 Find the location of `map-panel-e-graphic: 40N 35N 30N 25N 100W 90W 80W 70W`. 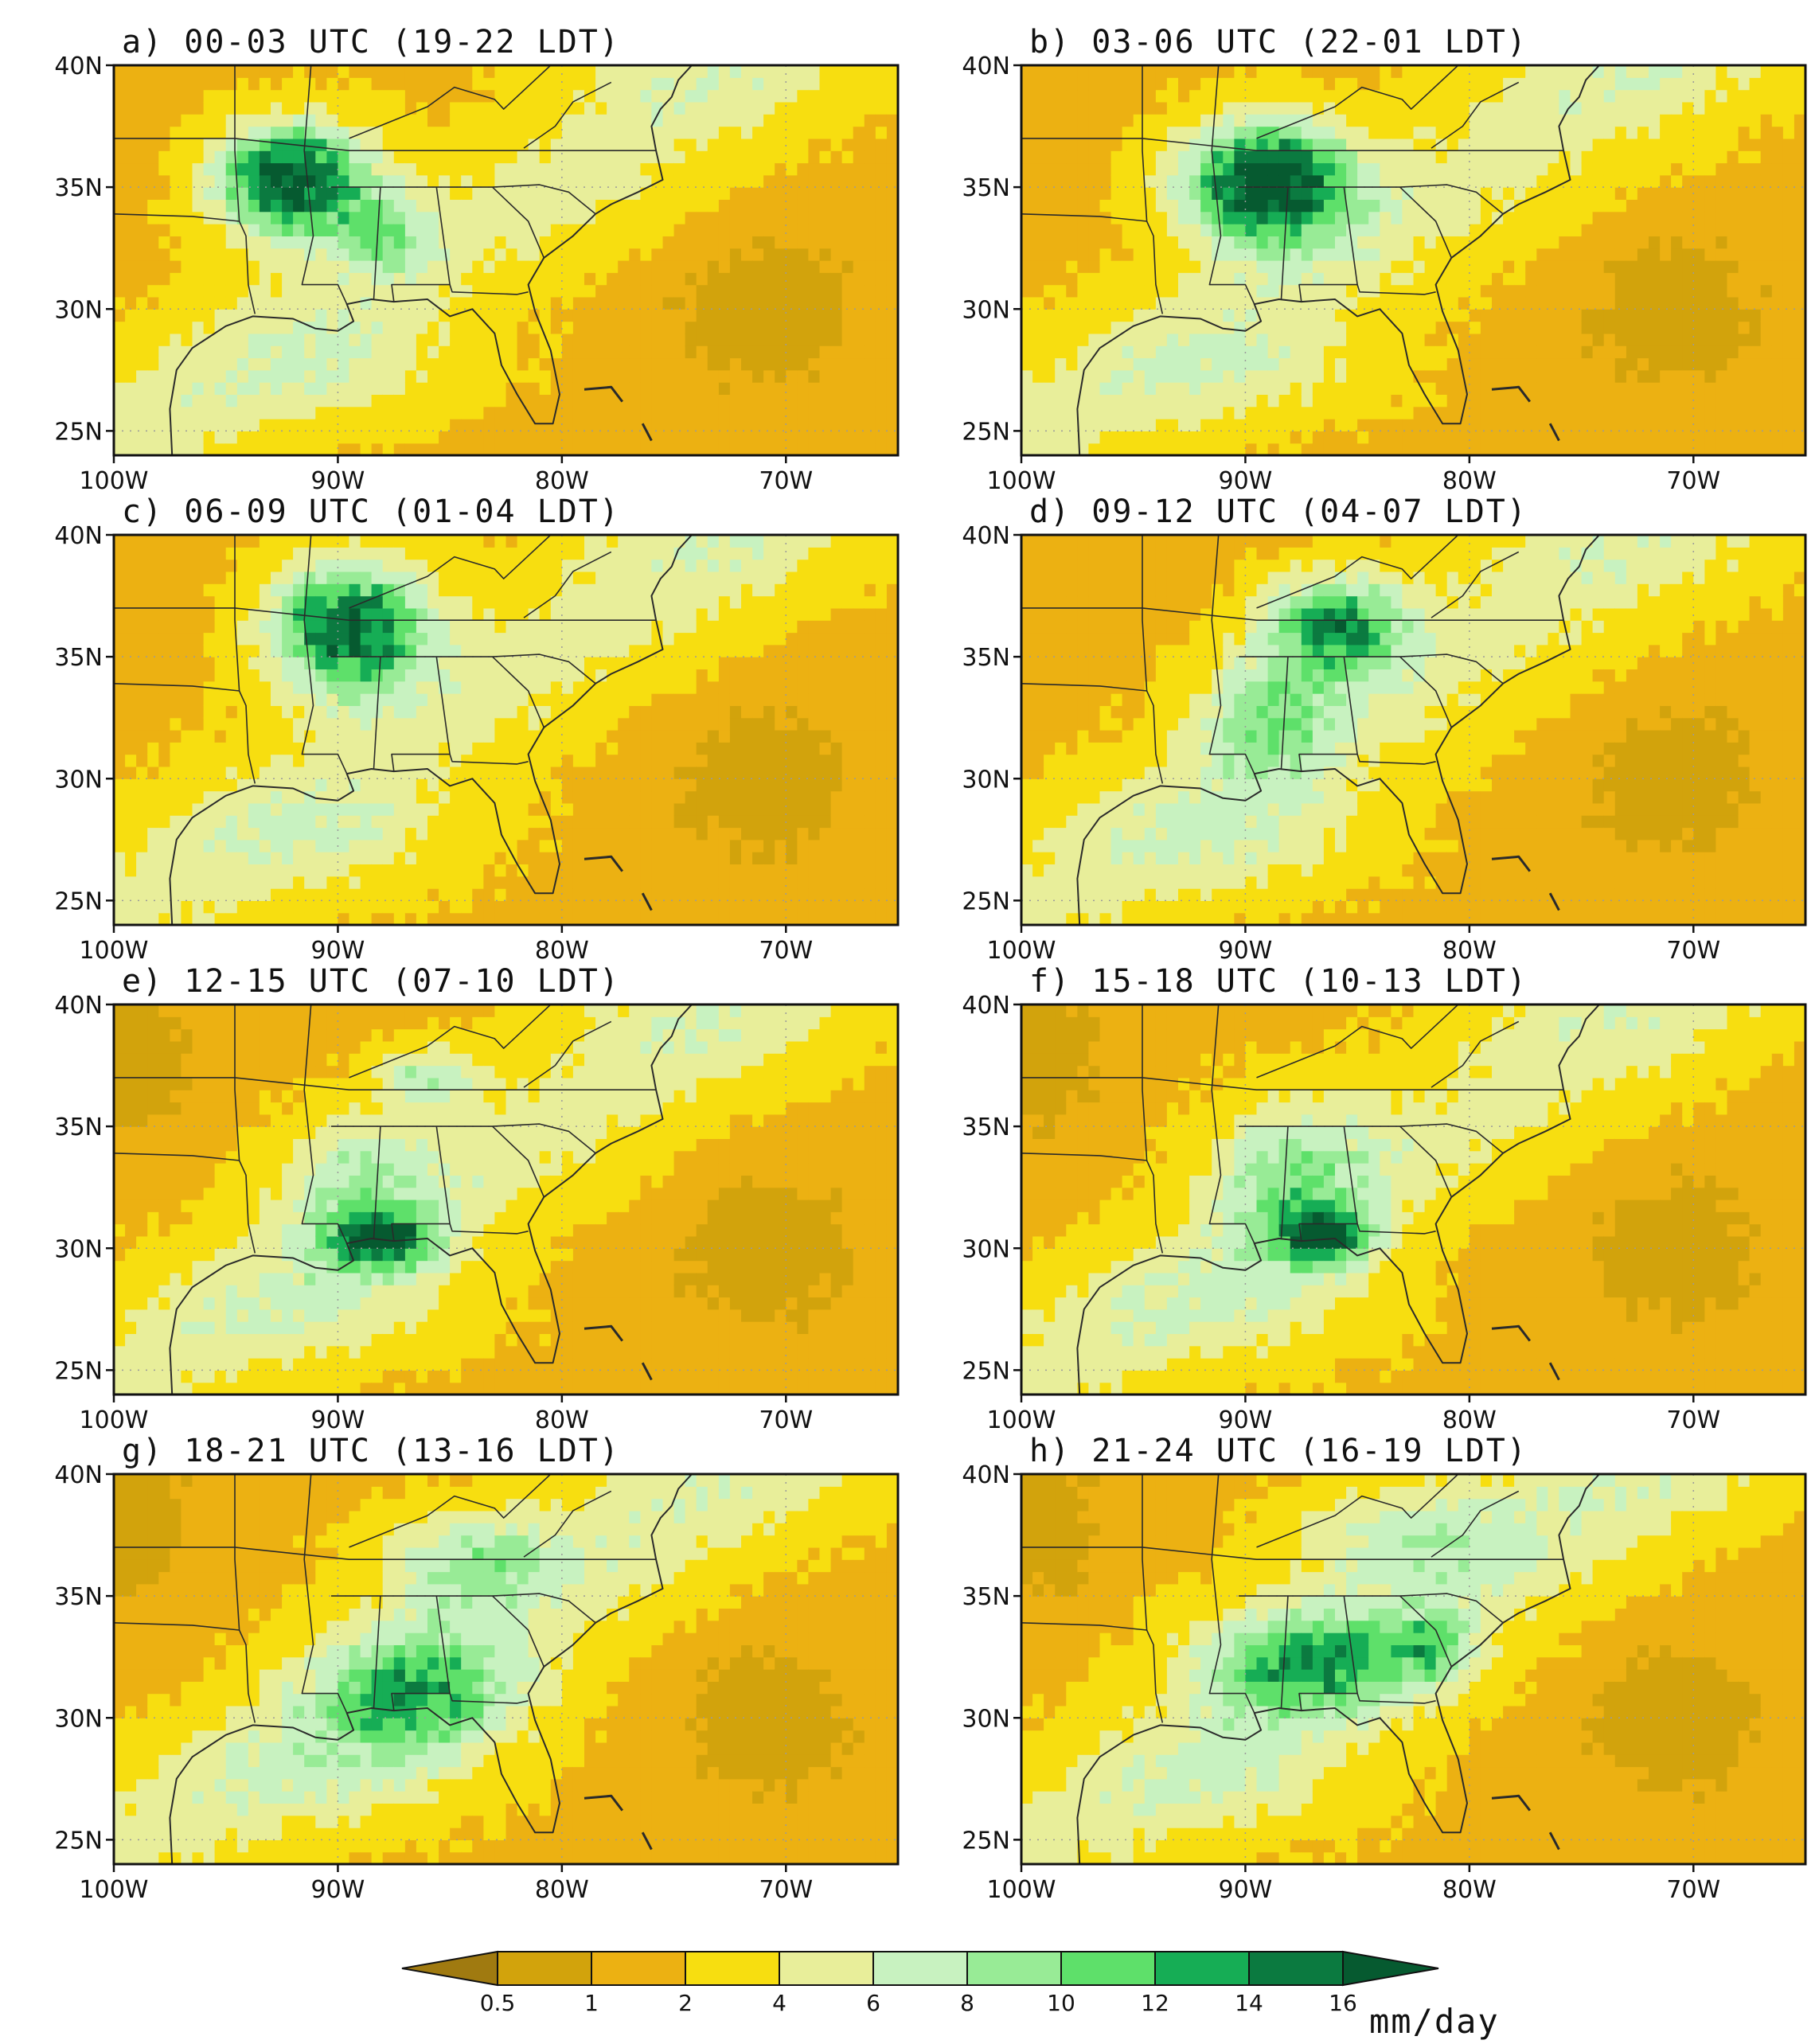

map-panel-e-graphic: 40N 35N 30N 25N 100W 90W 80W 70W is located at coordinates (477, 1213).